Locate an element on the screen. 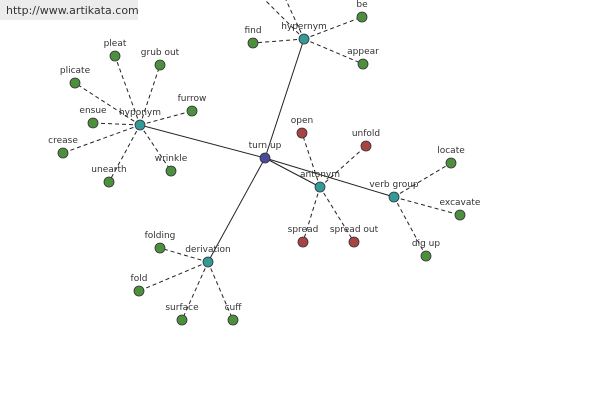 The image size is (600, 404). word-label: find is located at coordinates (252, 31).